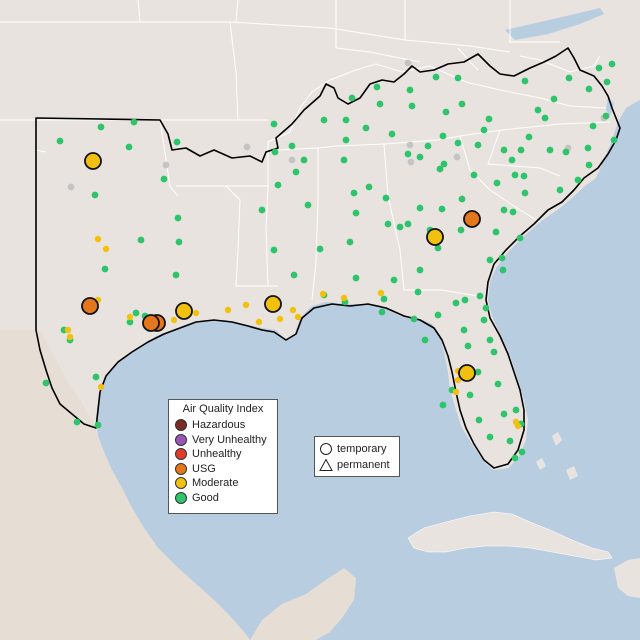 This screenshot has height=640, width=640. Describe the element at coordinates (472, 219) in the screenshot. I see `site-augusta-usg` at that location.